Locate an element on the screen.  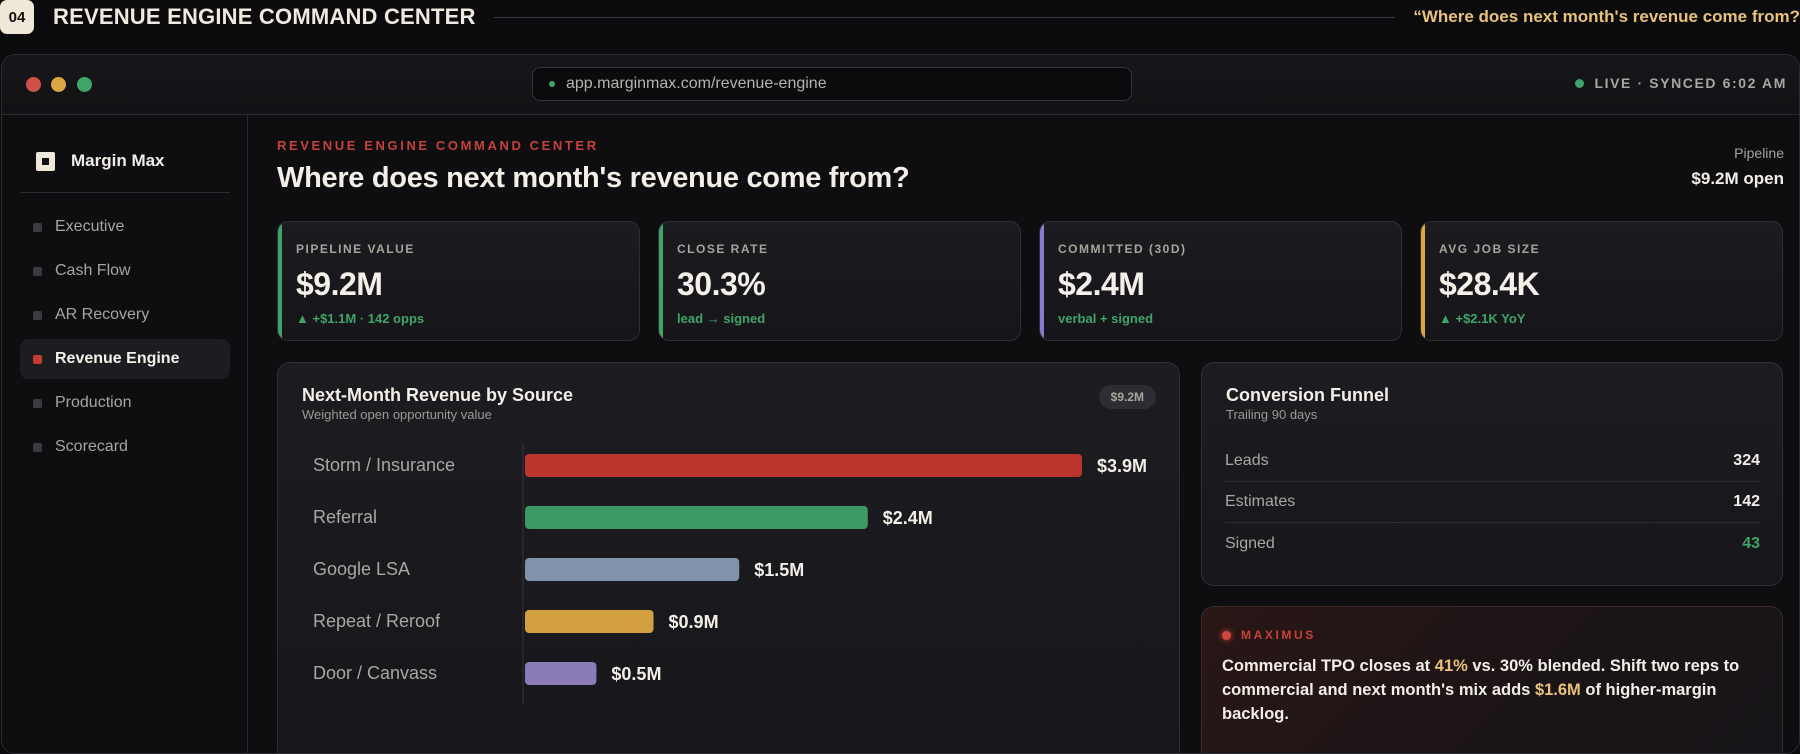
funnel-row-value: 142 is located at coordinates (1746, 501).